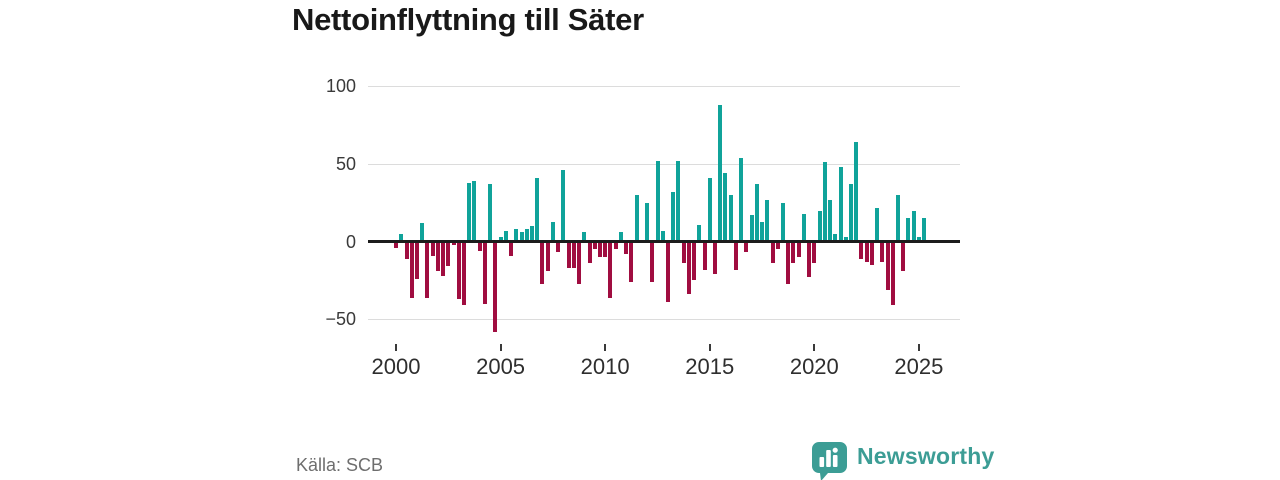 The height and width of the screenshot is (480, 1280). Describe the element at coordinates (396, 366) in the screenshot. I see `x-axis-label: 2000` at that location.